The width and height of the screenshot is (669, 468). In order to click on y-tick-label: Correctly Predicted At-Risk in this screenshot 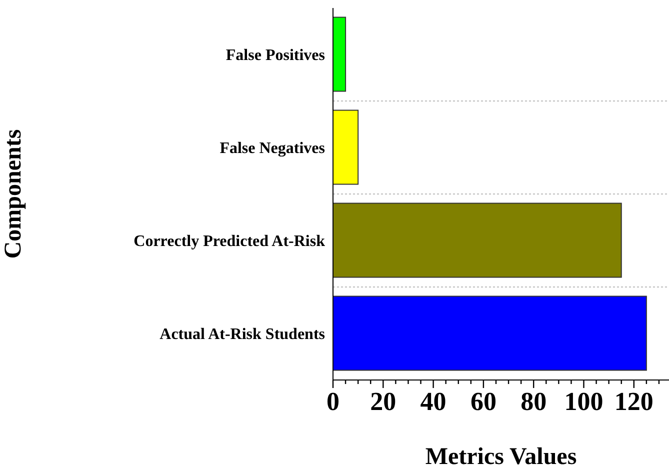, I will do `click(230, 241)`.